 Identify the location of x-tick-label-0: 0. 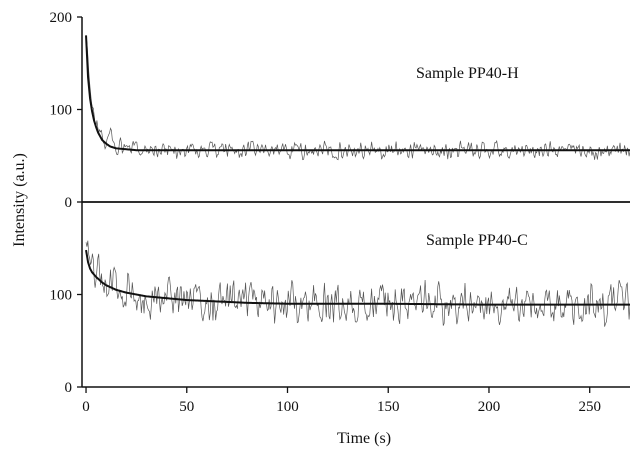
(86, 407).